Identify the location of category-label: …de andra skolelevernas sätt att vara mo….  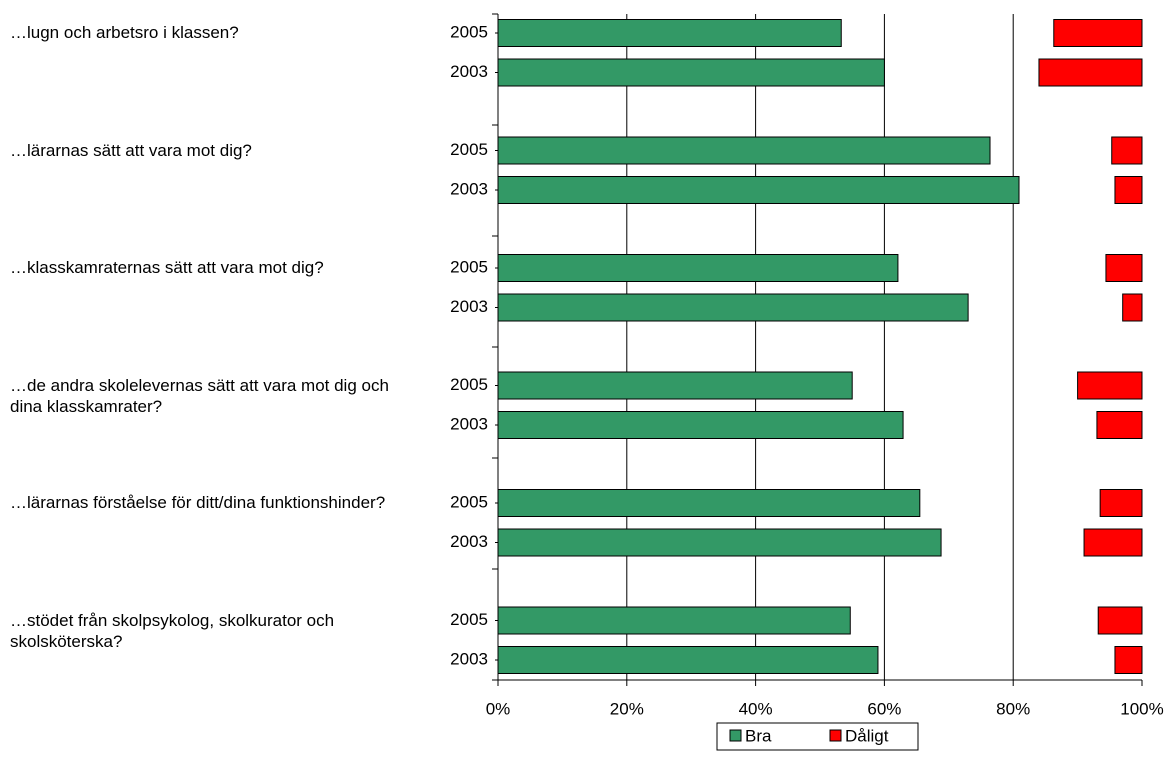
(199, 395).